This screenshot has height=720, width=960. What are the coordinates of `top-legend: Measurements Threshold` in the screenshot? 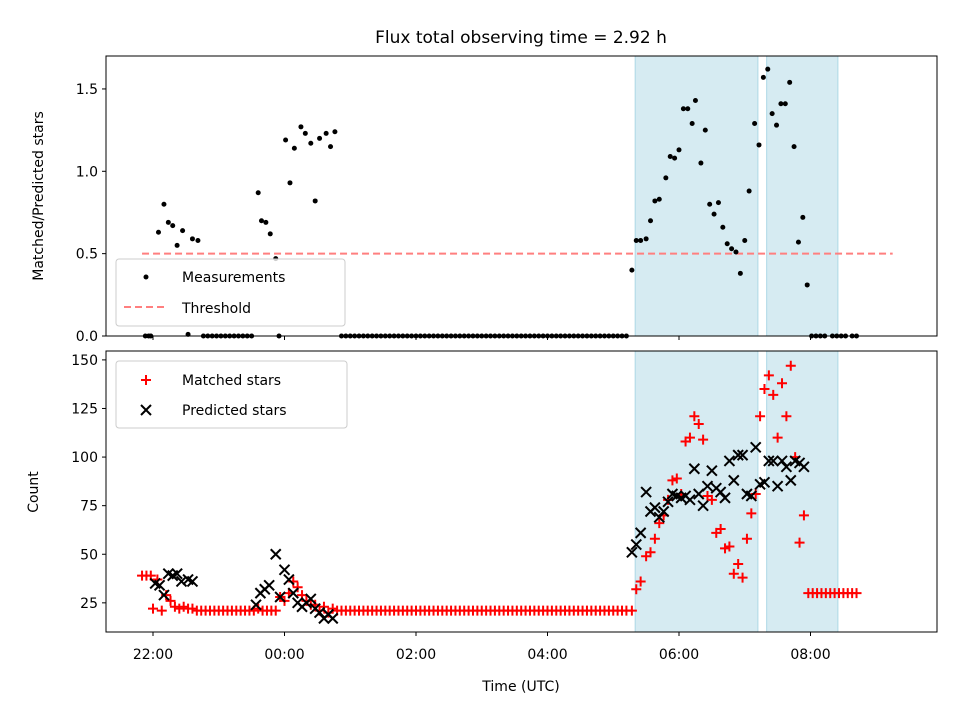 It's located at (230, 292).